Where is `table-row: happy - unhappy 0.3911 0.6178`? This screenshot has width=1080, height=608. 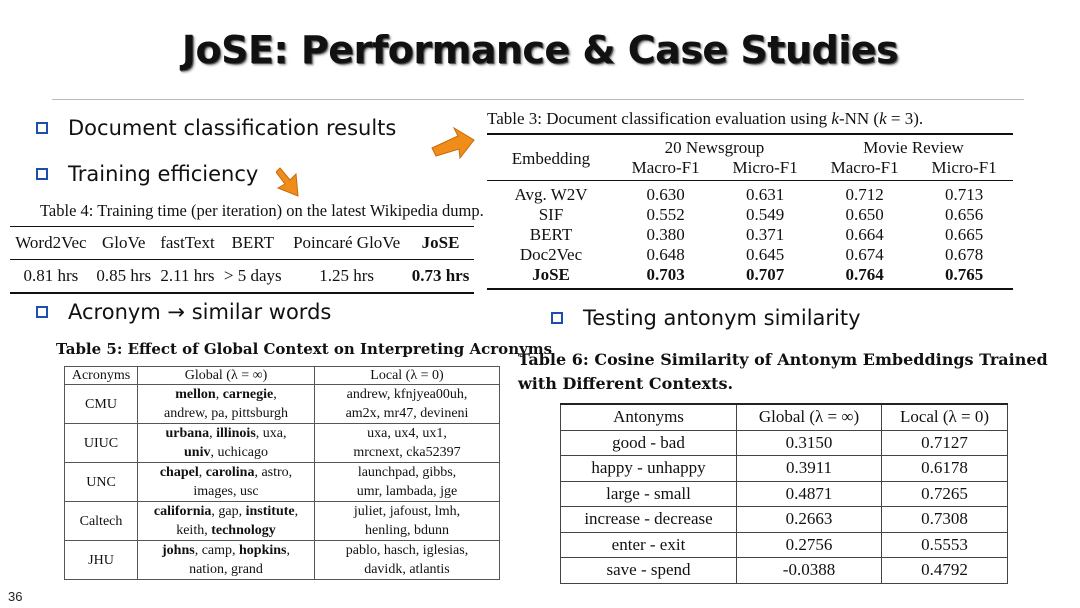
table-row: happy - unhappy 0.3911 0.6178 is located at coordinates (784, 468).